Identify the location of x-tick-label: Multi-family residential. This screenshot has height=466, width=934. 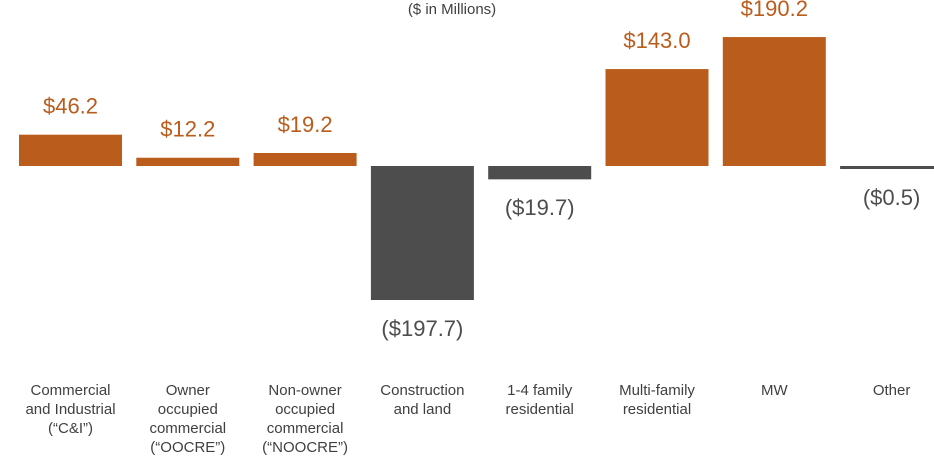
(657, 400).